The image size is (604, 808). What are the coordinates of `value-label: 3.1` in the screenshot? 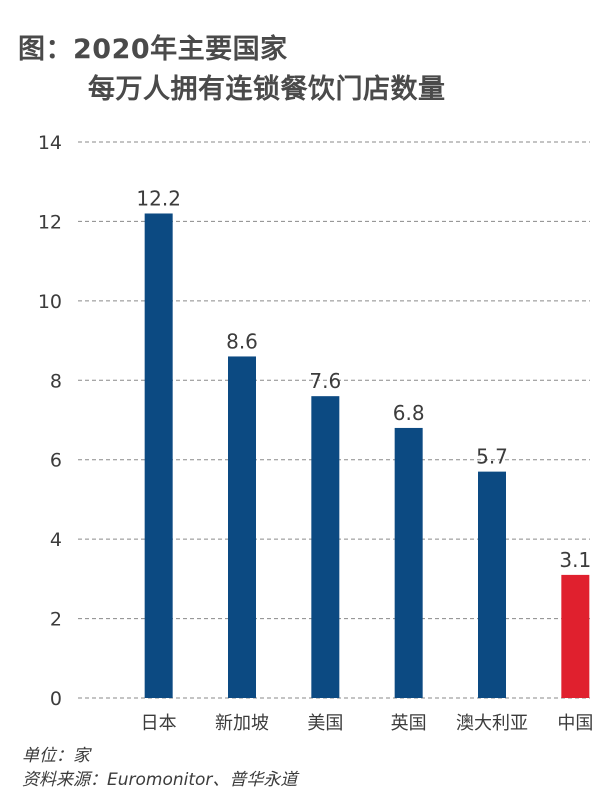 It's located at (575, 560).